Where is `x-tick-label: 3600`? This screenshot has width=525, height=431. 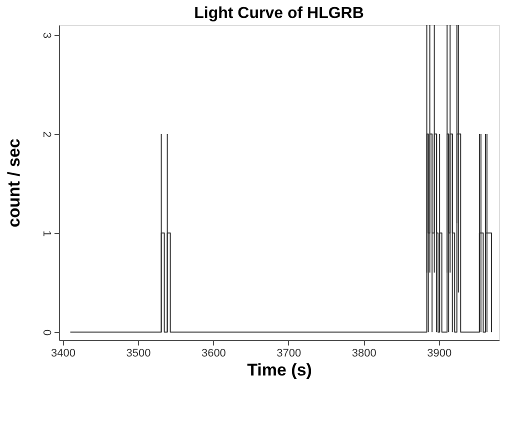 x-tick-label: 3600 is located at coordinates (213, 354).